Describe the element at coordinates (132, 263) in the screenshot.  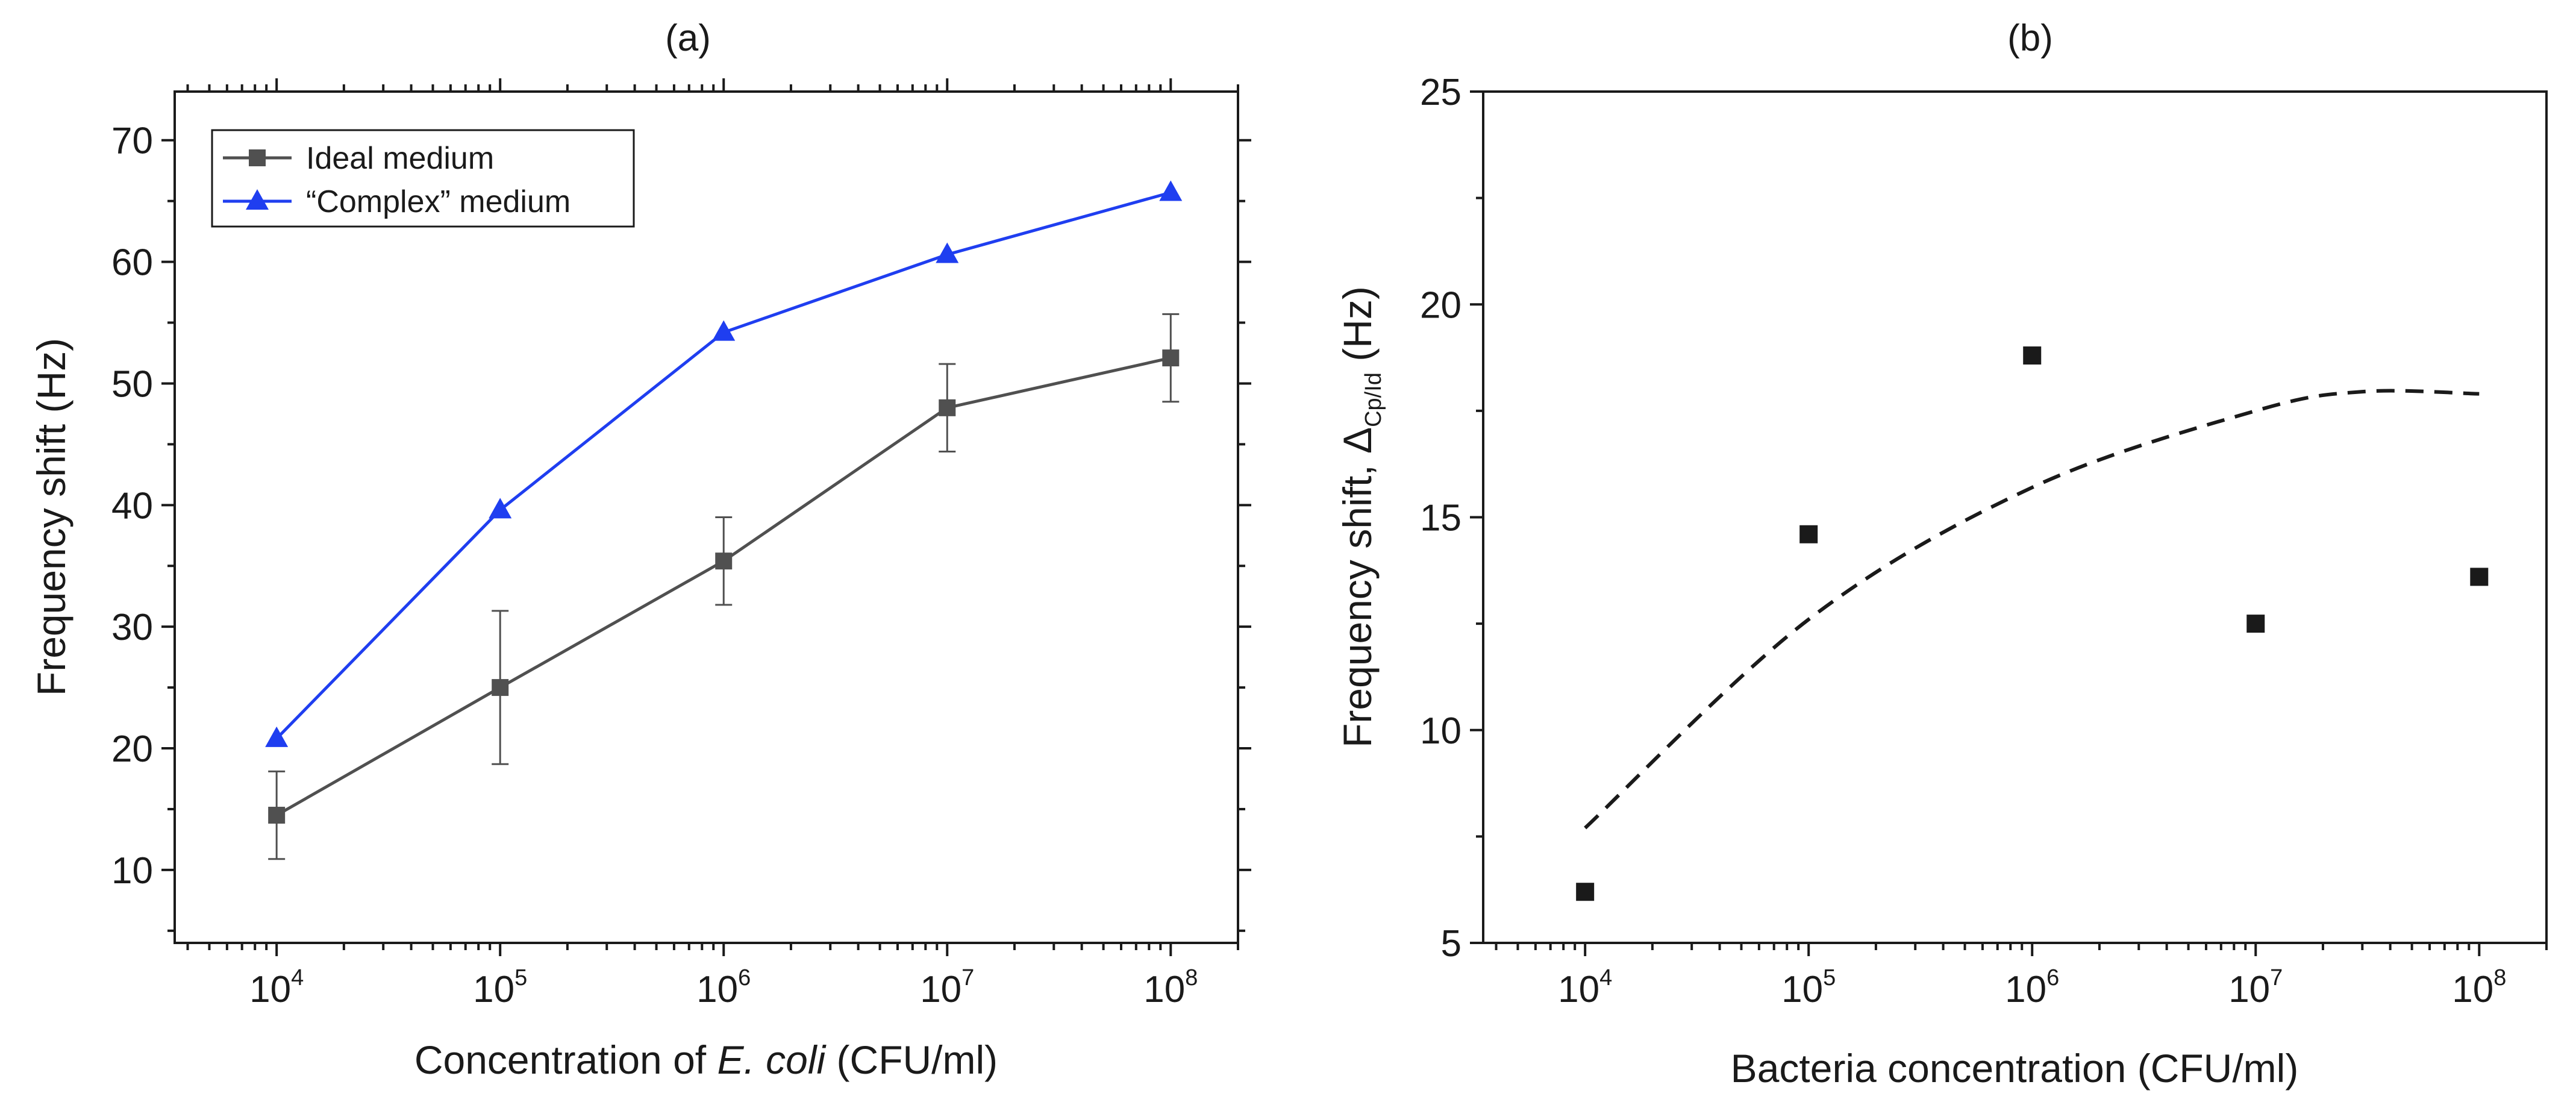
I see `y-tick-label: 60` at that location.